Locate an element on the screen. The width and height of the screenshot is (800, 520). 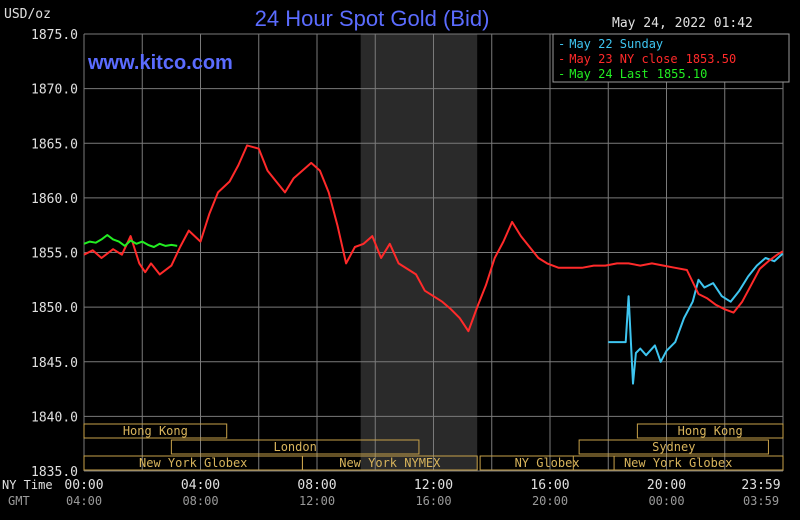
x-tick-label-ny: 04:00 is located at coordinates (200, 485).